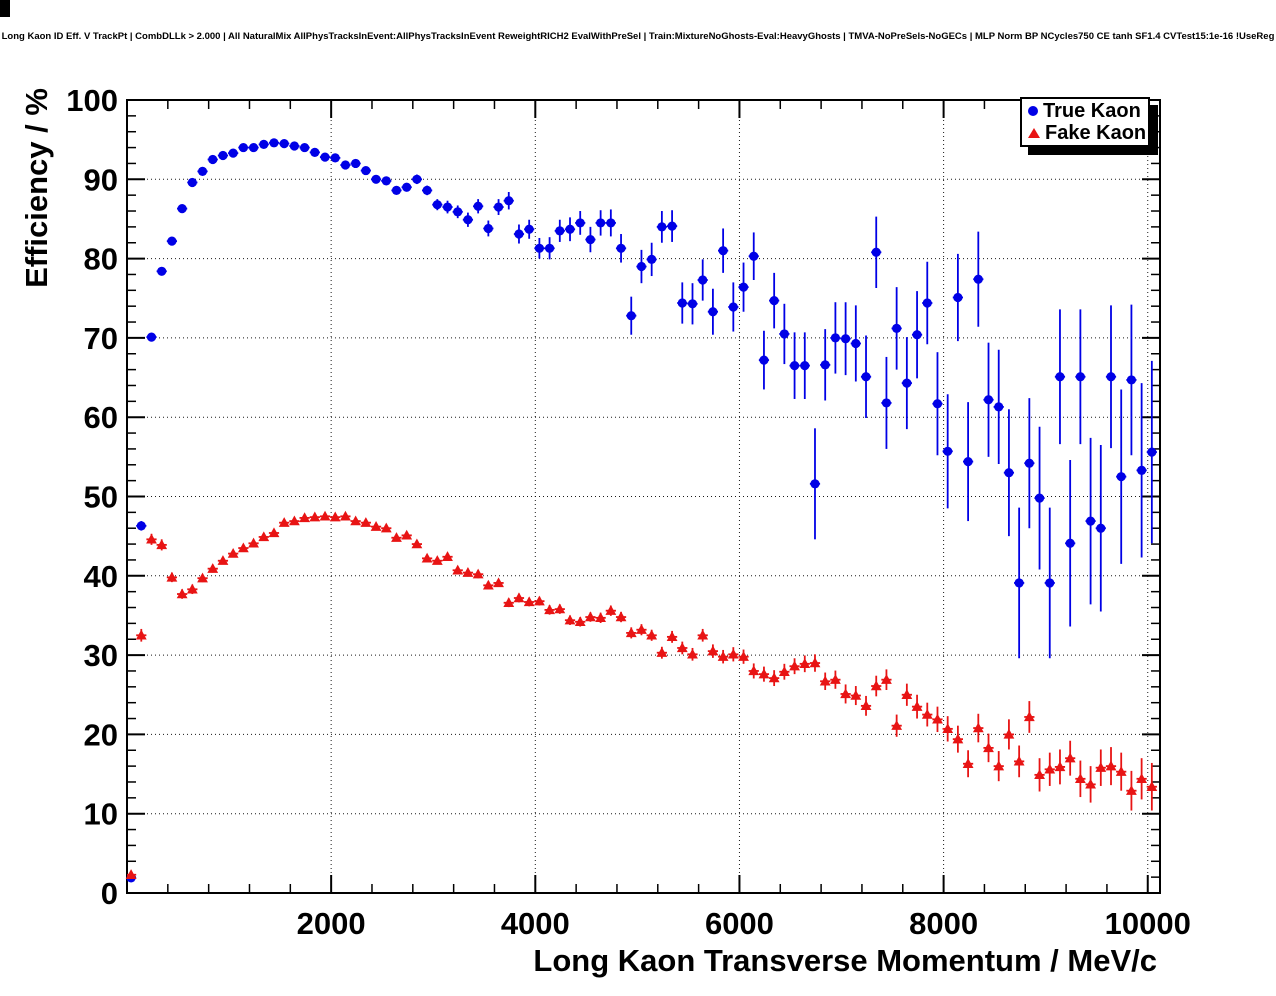  I want to click on y-tick-label: 10, so click(101, 814).